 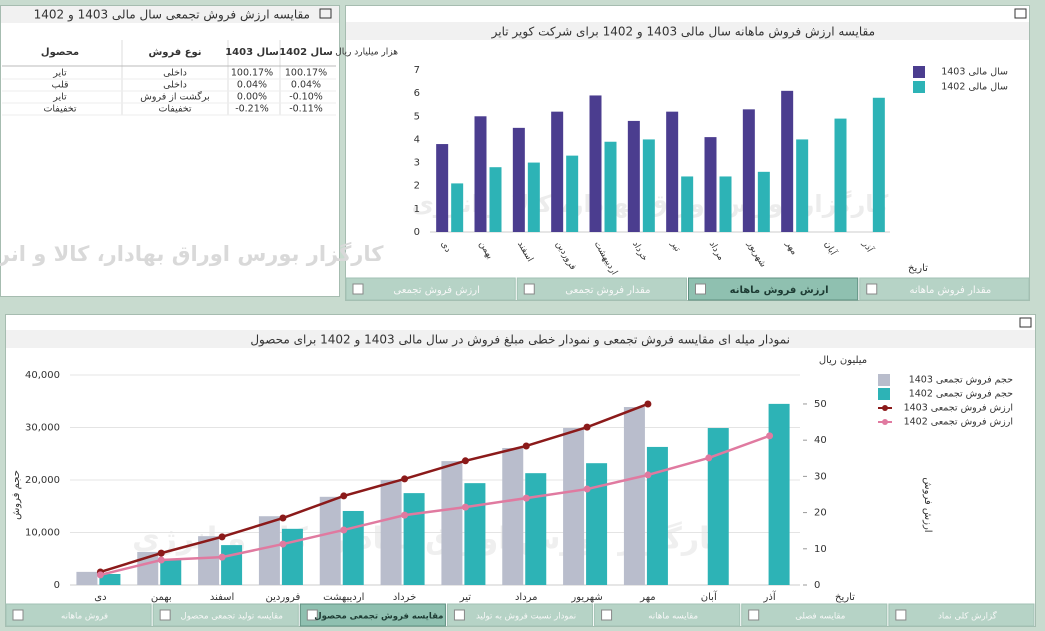 What do you see at coordinates (820, 617) in the screenshot?
I see `tab-label: مقایسه فصلی` at bounding box center [820, 617].